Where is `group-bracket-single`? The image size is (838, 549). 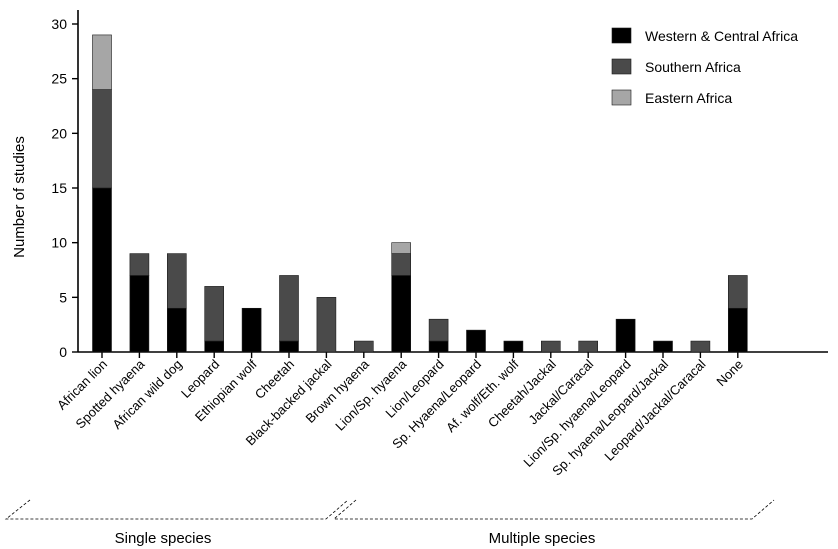
group-bracket-single is located at coordinates (176, 509).